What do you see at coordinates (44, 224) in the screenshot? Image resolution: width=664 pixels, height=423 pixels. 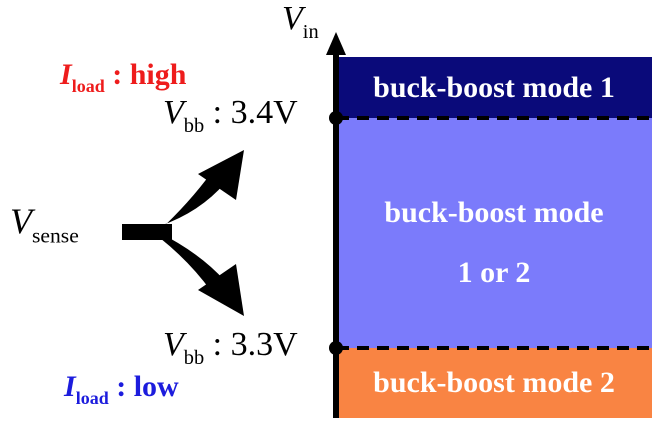 I see `vsense-label: Vsense` at bounding box center [44, 224].